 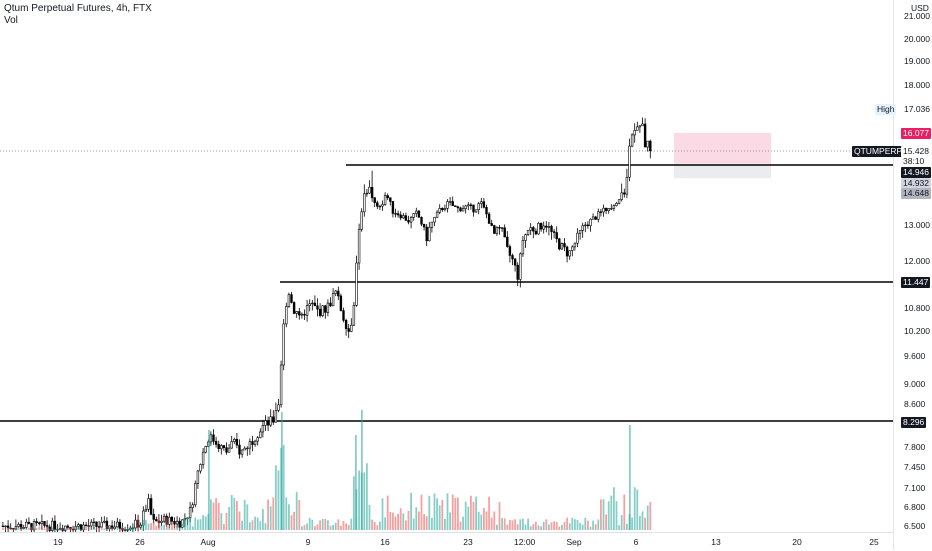 I want to click on price-tick-label: 9.000, so click(x=915, y=384).